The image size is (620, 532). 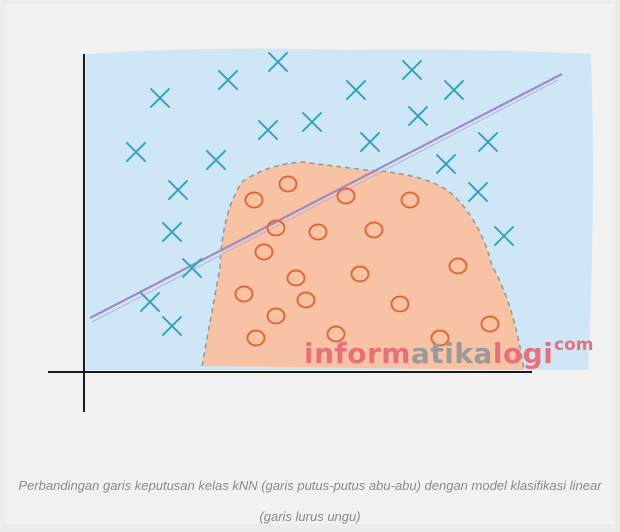 What do you see at coordinates (574, 345) in the screenshot?
I see `watermark-suffix: com` at bounding box center [574, 345].